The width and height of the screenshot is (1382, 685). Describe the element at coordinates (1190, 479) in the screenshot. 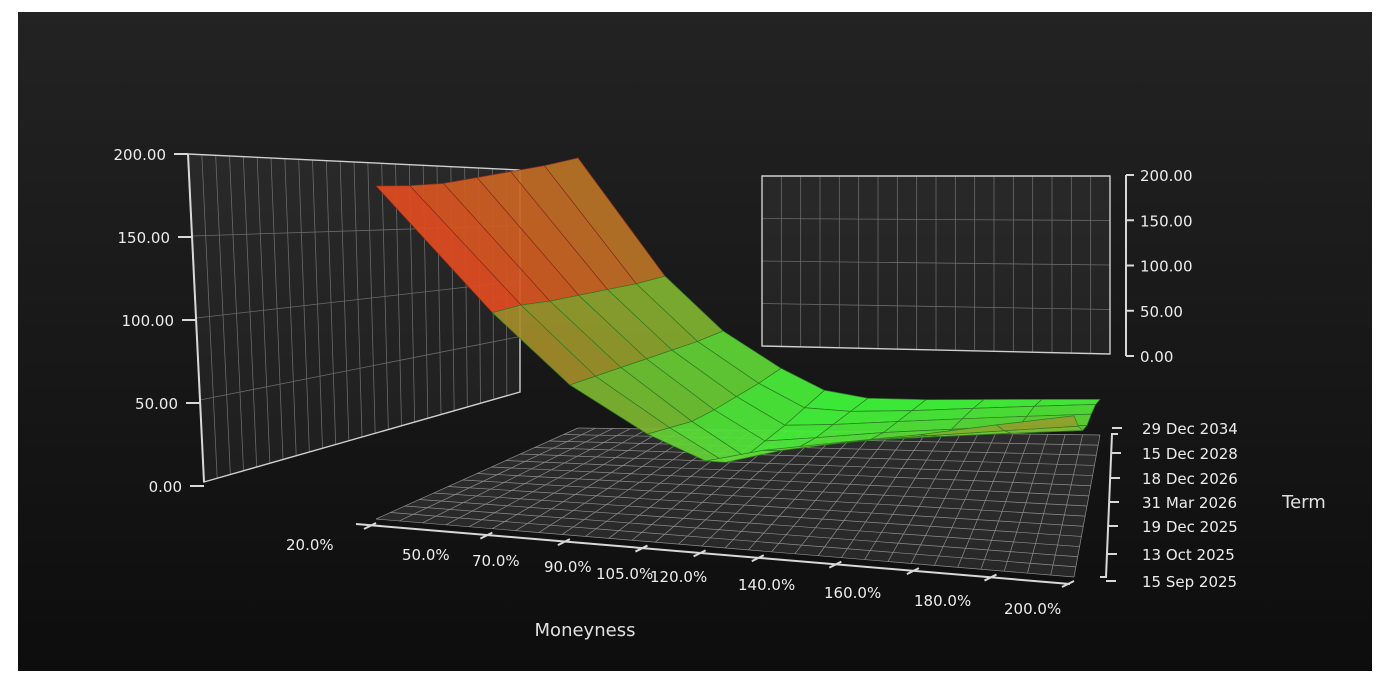

I see `y-tick-label: 18 Dec 2026` at that location.